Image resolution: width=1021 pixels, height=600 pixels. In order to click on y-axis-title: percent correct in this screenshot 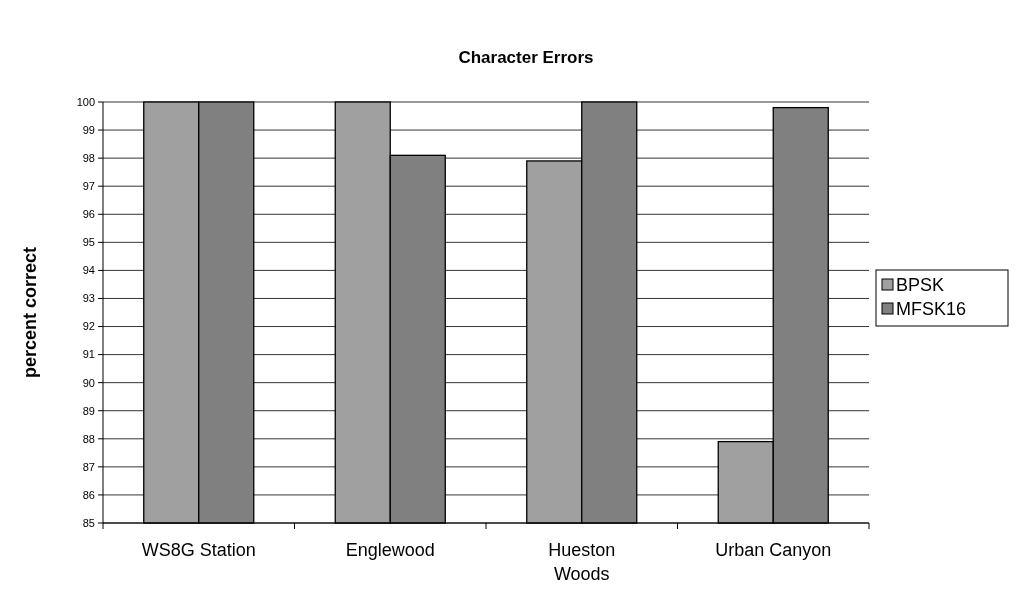, I will do `click(30, 312)`.